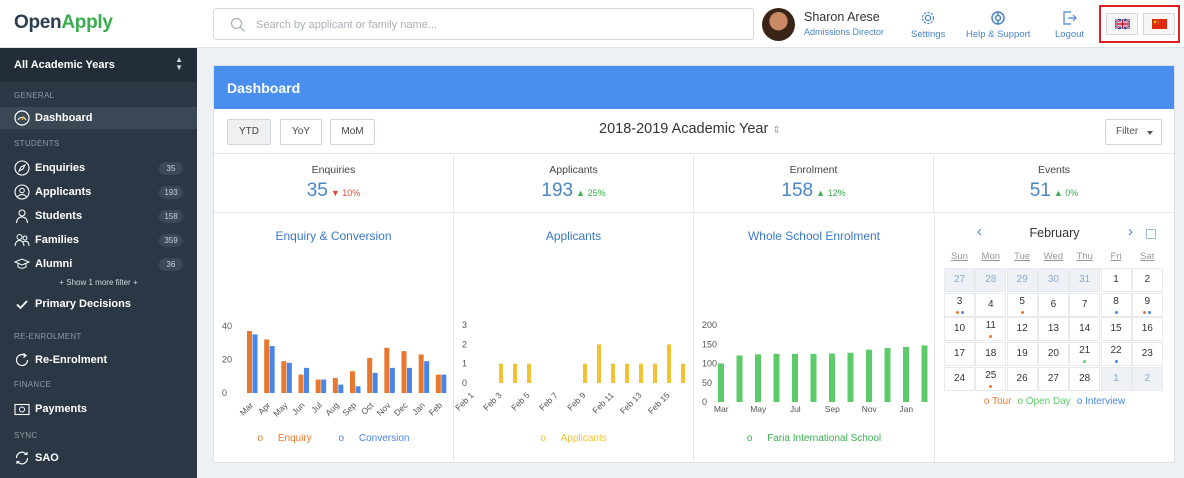  I want to click on language-english-button, so click(1122, 24).